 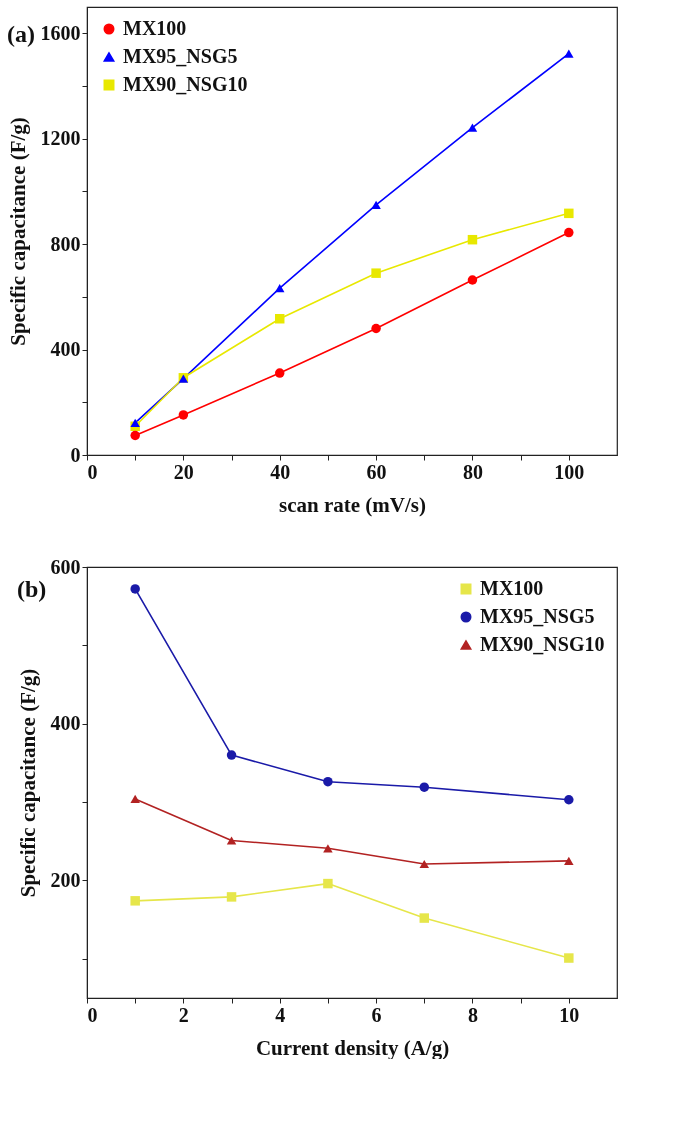 I want to click on x-axis-title: scan rate (mV/s), so click(x=352, y=504).